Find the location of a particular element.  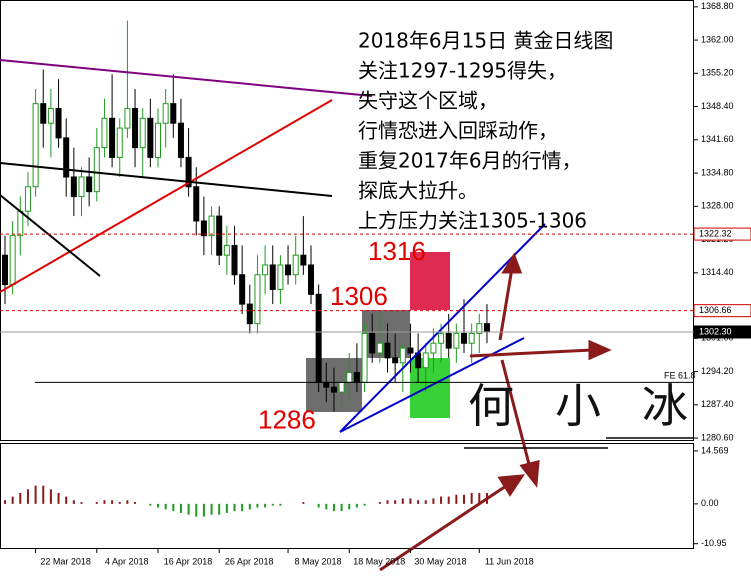

signature: 何小冰 is located at coordinates (578, 406).